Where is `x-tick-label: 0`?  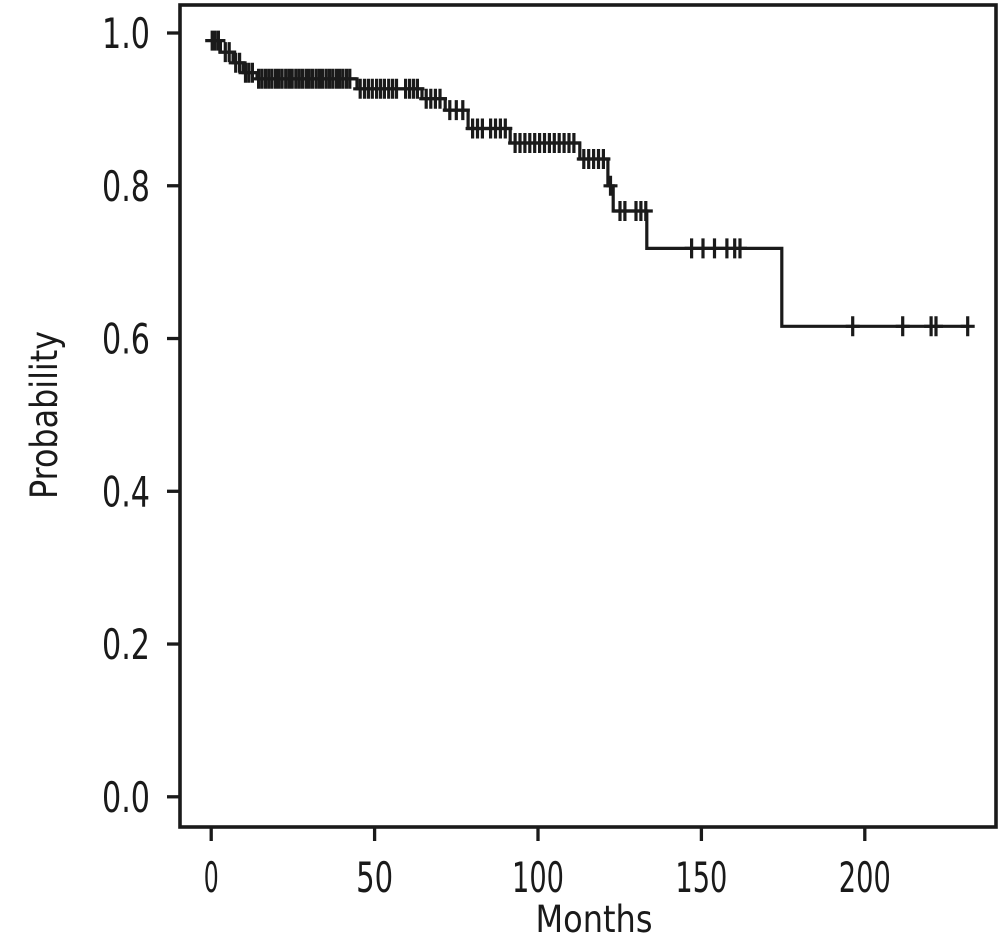 x-tick-label: 0 is located at coordinates (211, 877).